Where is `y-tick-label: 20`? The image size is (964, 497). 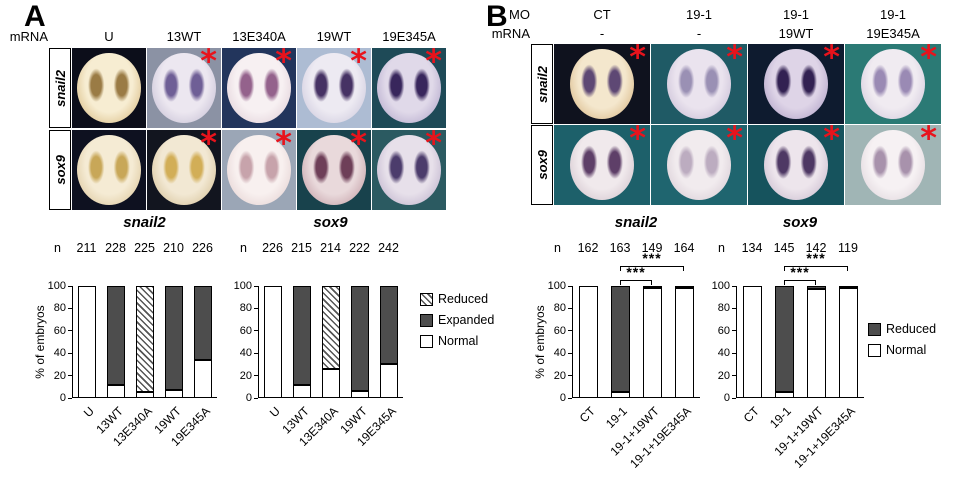 y-tick-label: 20 is located at coordinates (245, 375).